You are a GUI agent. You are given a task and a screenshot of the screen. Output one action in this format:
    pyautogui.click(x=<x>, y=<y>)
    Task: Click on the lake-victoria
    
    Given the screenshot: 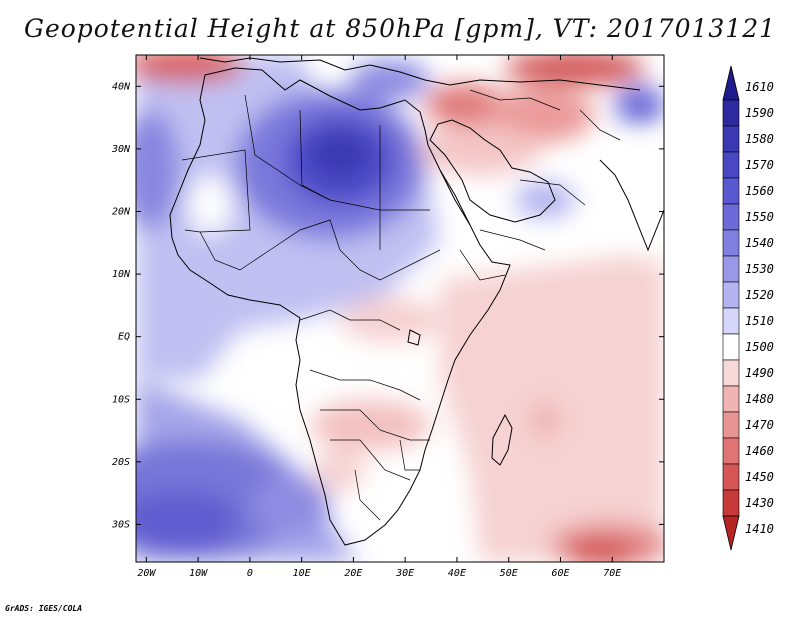 What is the action you would take?
    pyautogui.click(x=414, y=337)
    